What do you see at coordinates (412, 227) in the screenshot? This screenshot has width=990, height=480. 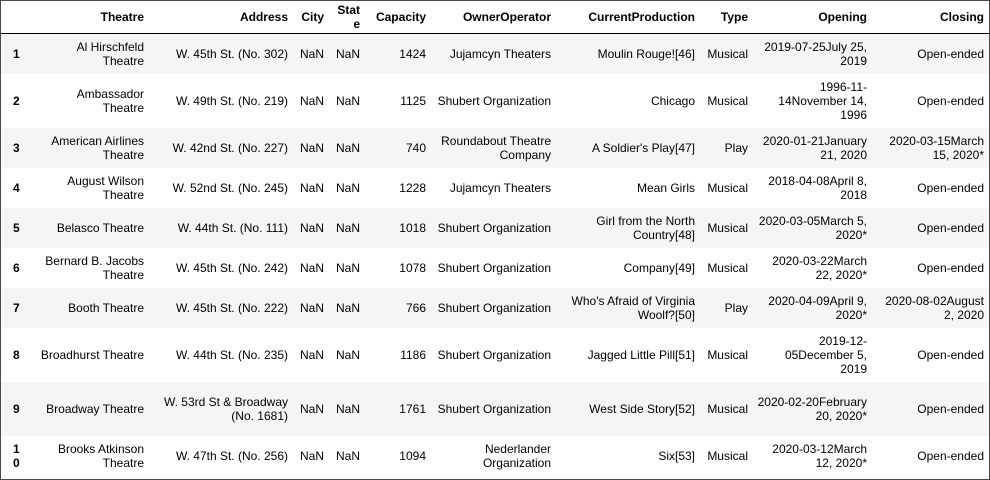 I see `cell-capacity: 1018` at bounding box center [412, 227].